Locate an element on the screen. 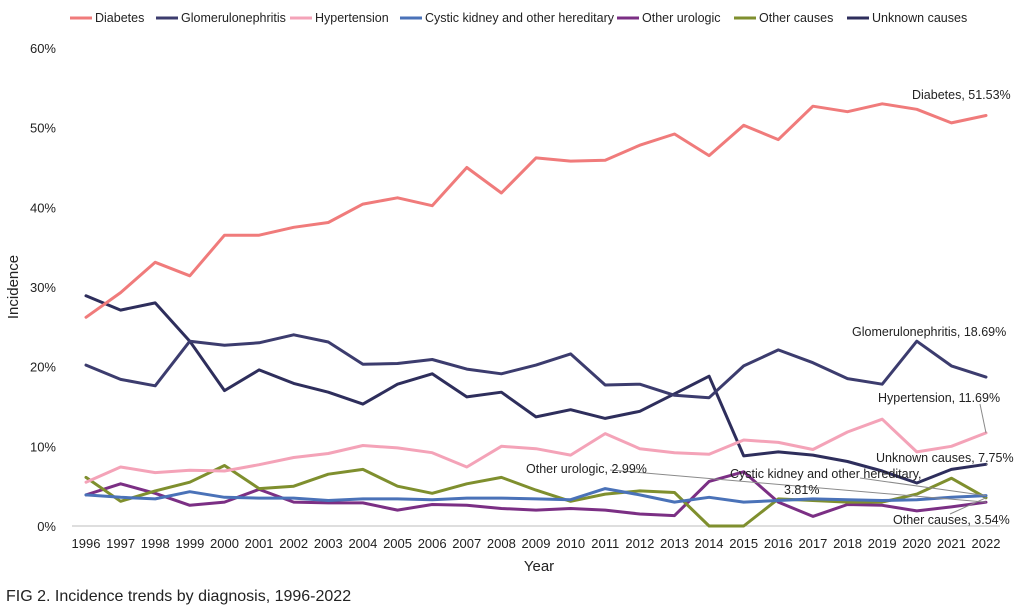 The height and width of the screenshot is (615, 1018). x-tick-label: 2018 is located at coordinates (847, 543).